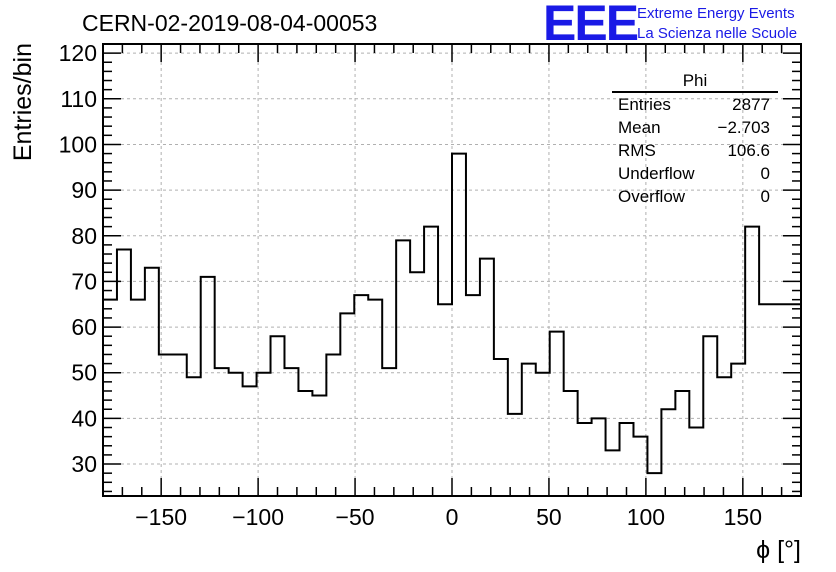  Describe the element at coordinates (695, 196) in the screenshot. I see `stats-row: Overflow 0` at that location.